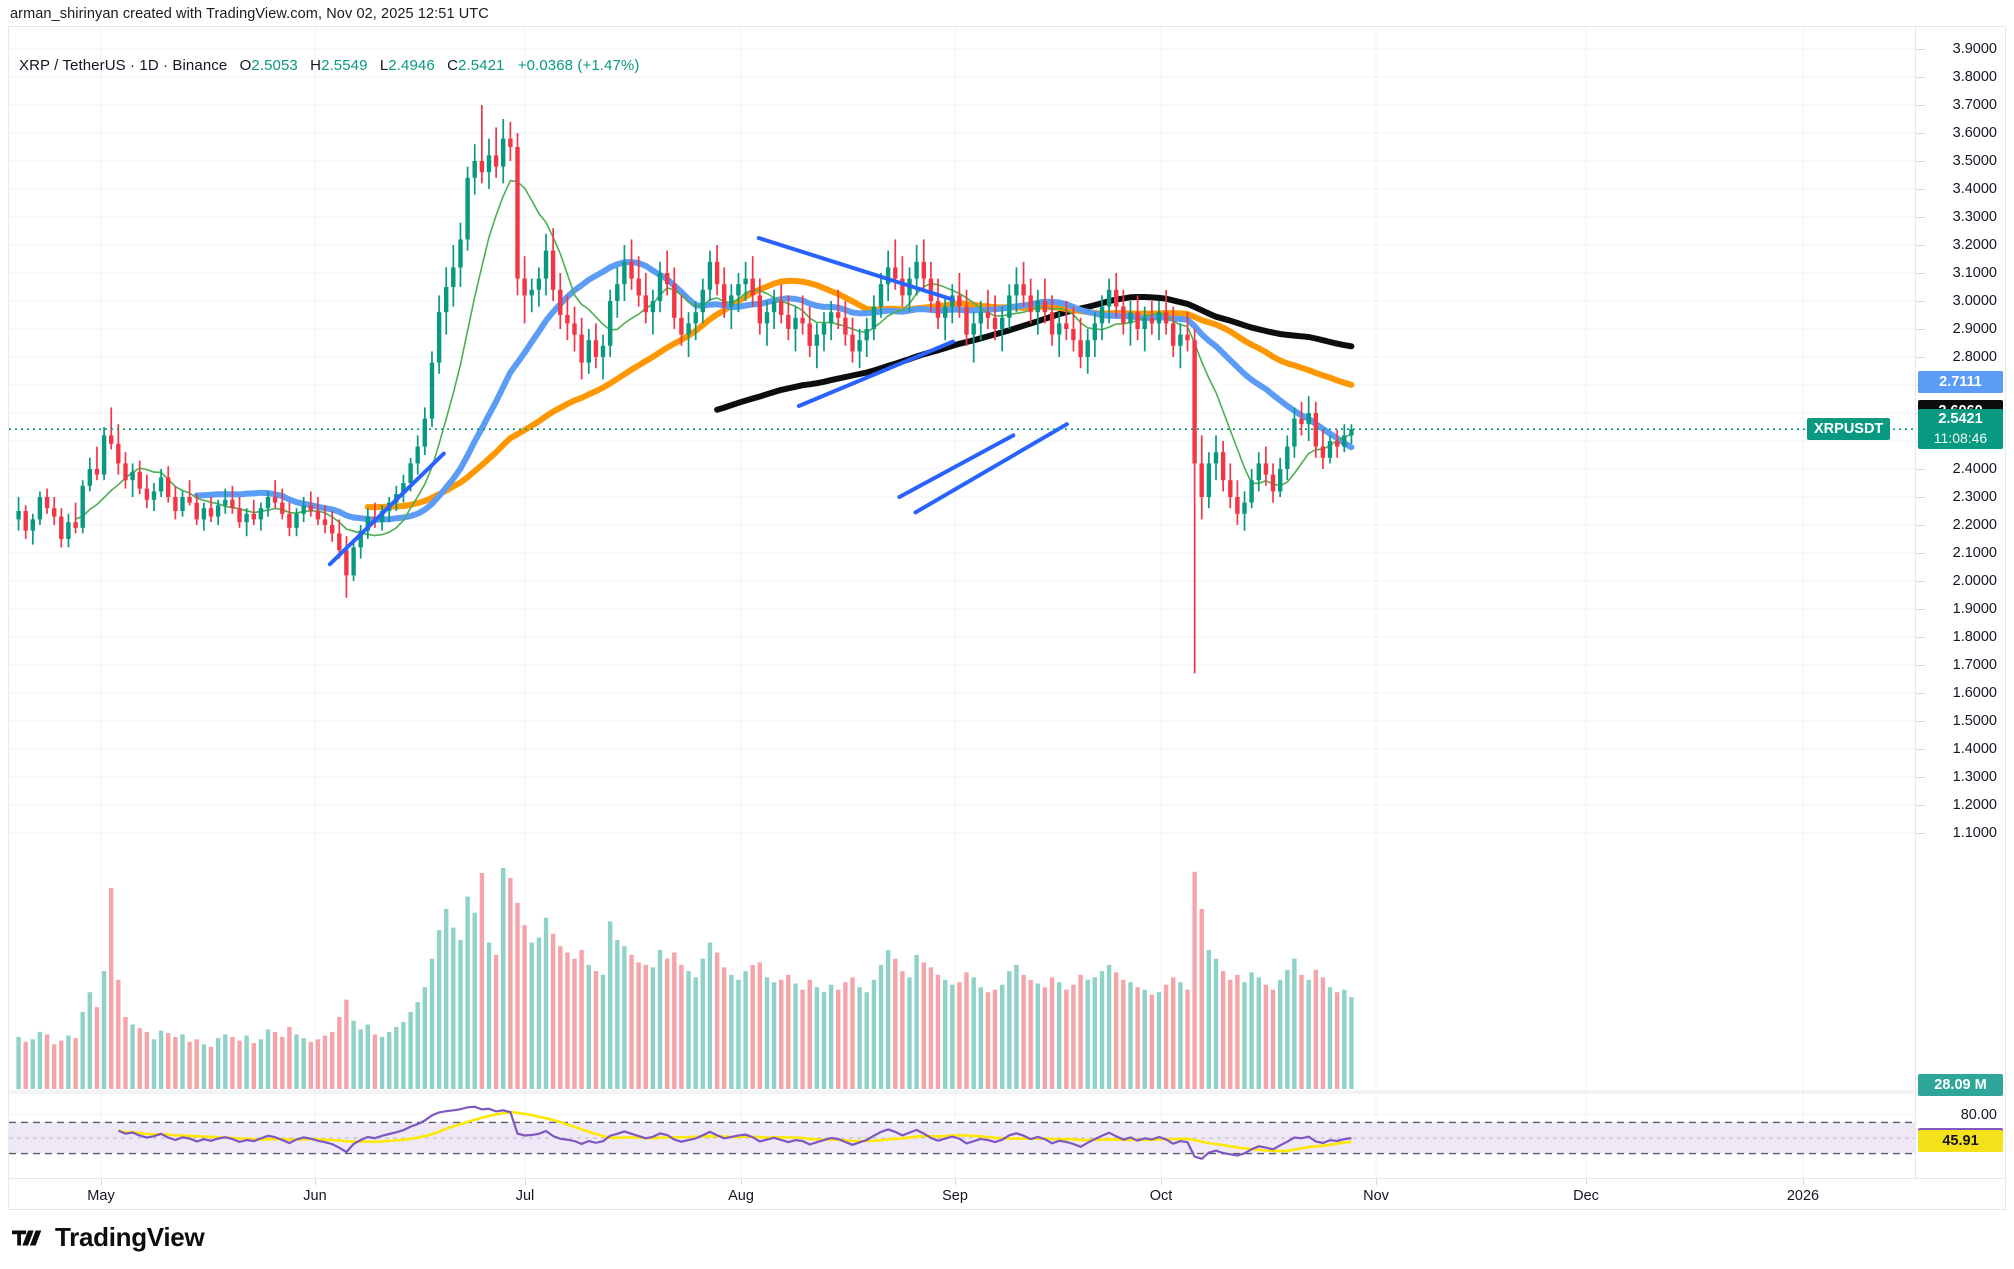  Describe the element at coordinates (274, 65) in the screenshot. I see `legend-open-value: 2.5053` at that location.